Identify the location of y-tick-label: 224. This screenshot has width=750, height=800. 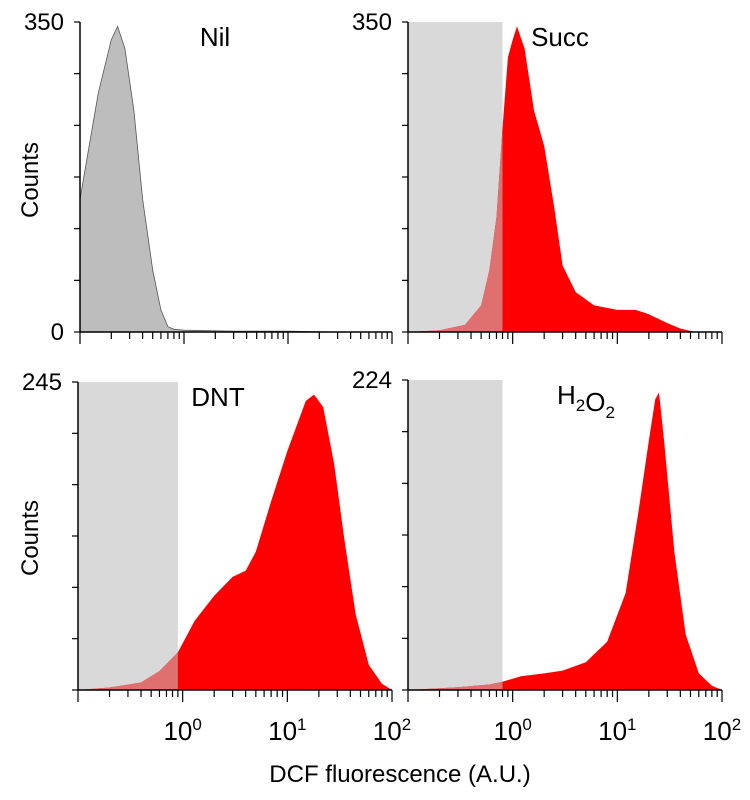
(372, 380).